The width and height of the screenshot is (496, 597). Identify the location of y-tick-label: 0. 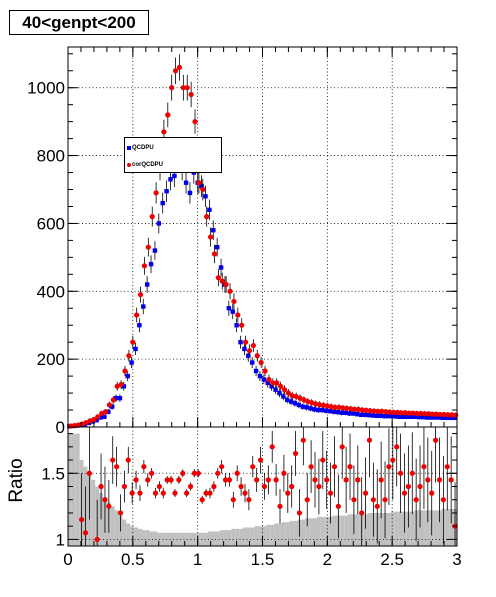
(60, 427).